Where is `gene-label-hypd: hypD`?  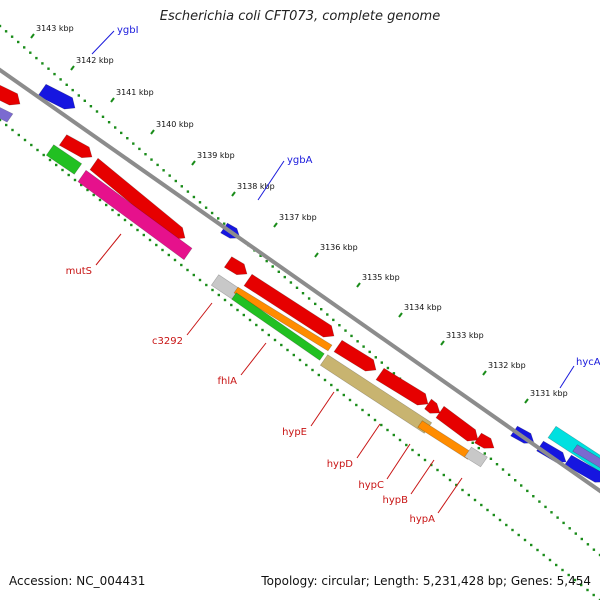 gene-label-hypd: hypD is located at coordinates (340, 464).